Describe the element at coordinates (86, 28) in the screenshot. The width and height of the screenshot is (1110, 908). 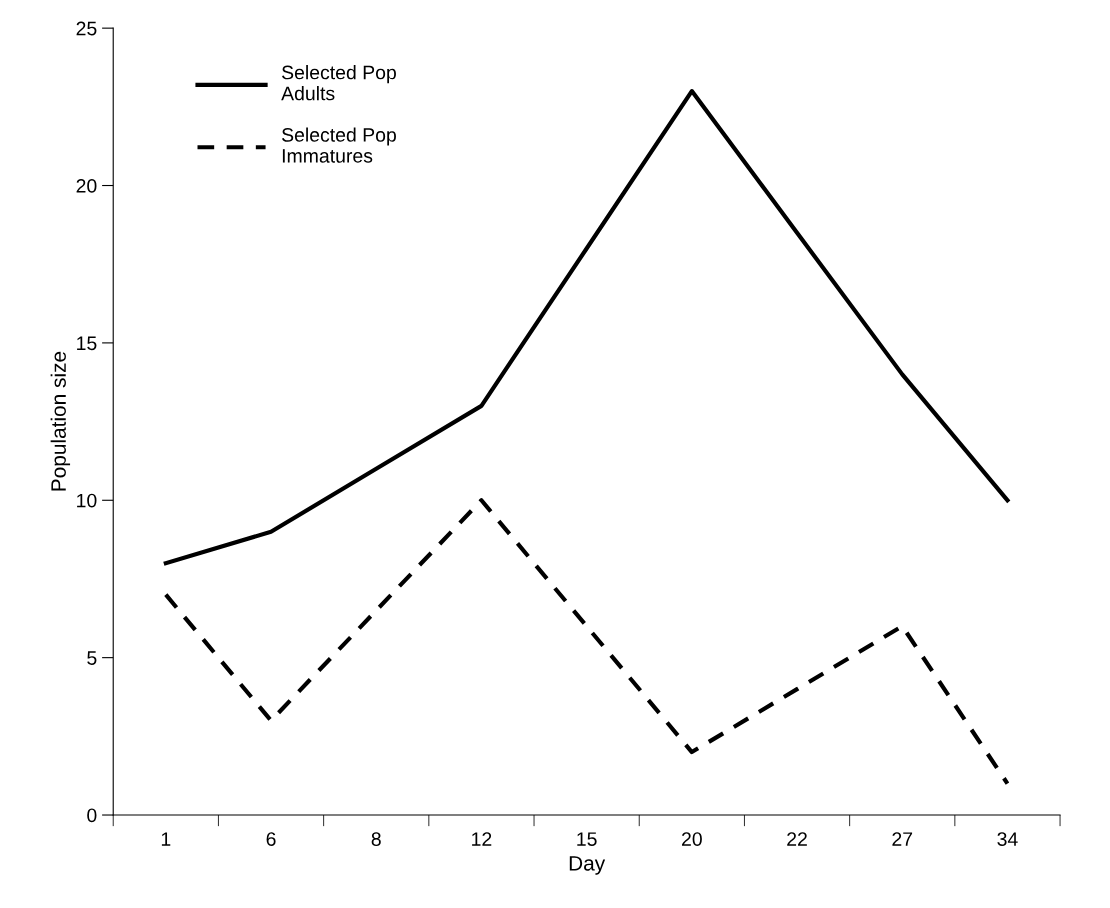
I see `y-tick-label: 25` at that location.